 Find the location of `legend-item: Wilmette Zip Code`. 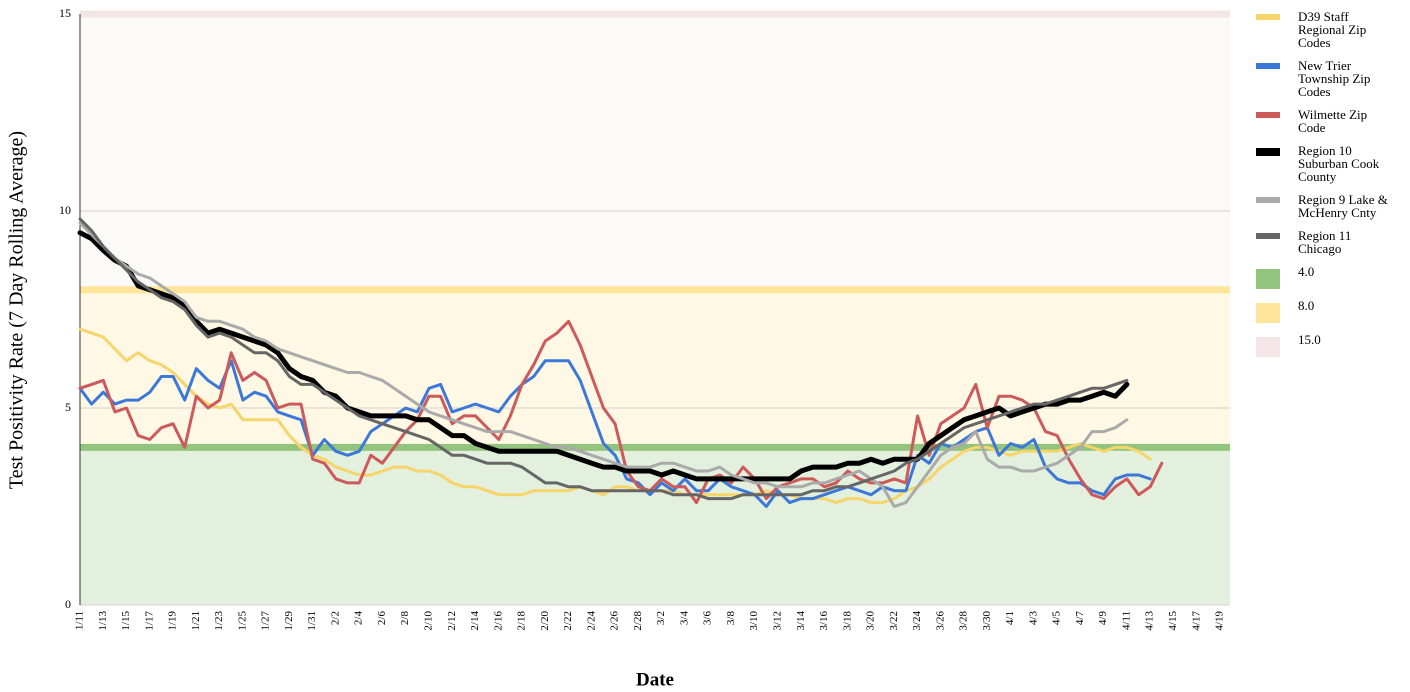

legend-item: Wilmette Zip Code is located at coordinates (1331, 121).